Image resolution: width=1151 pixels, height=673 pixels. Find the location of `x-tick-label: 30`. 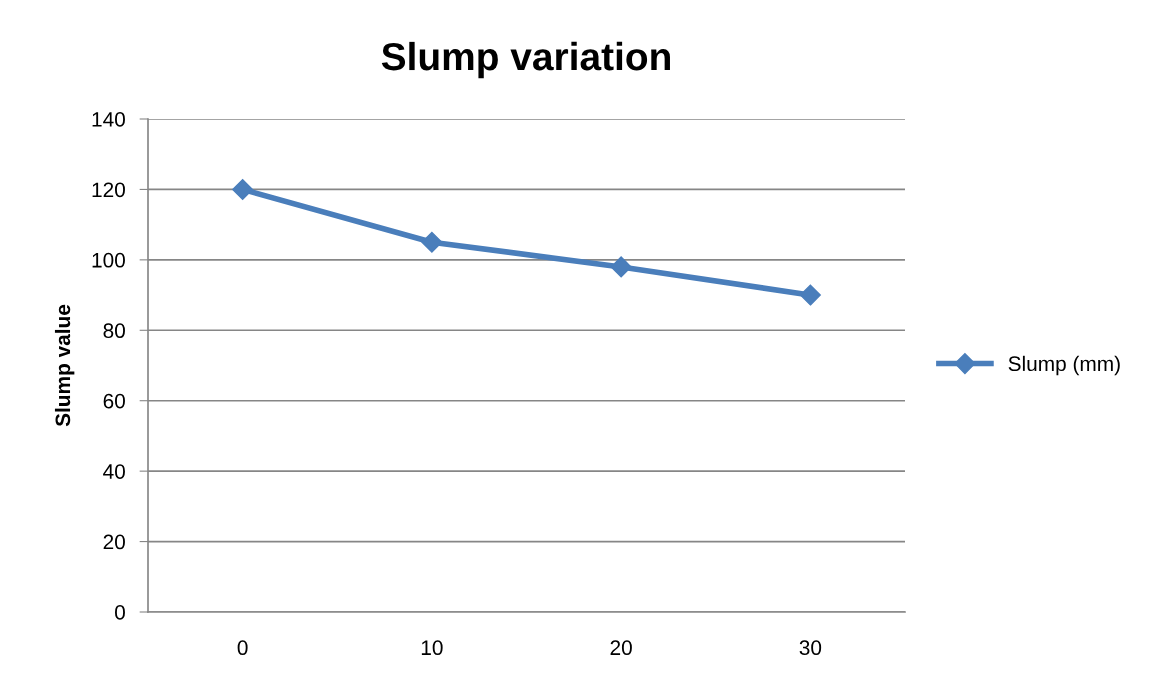

x-tick-label: 30 is located at coordinates (810, 648).